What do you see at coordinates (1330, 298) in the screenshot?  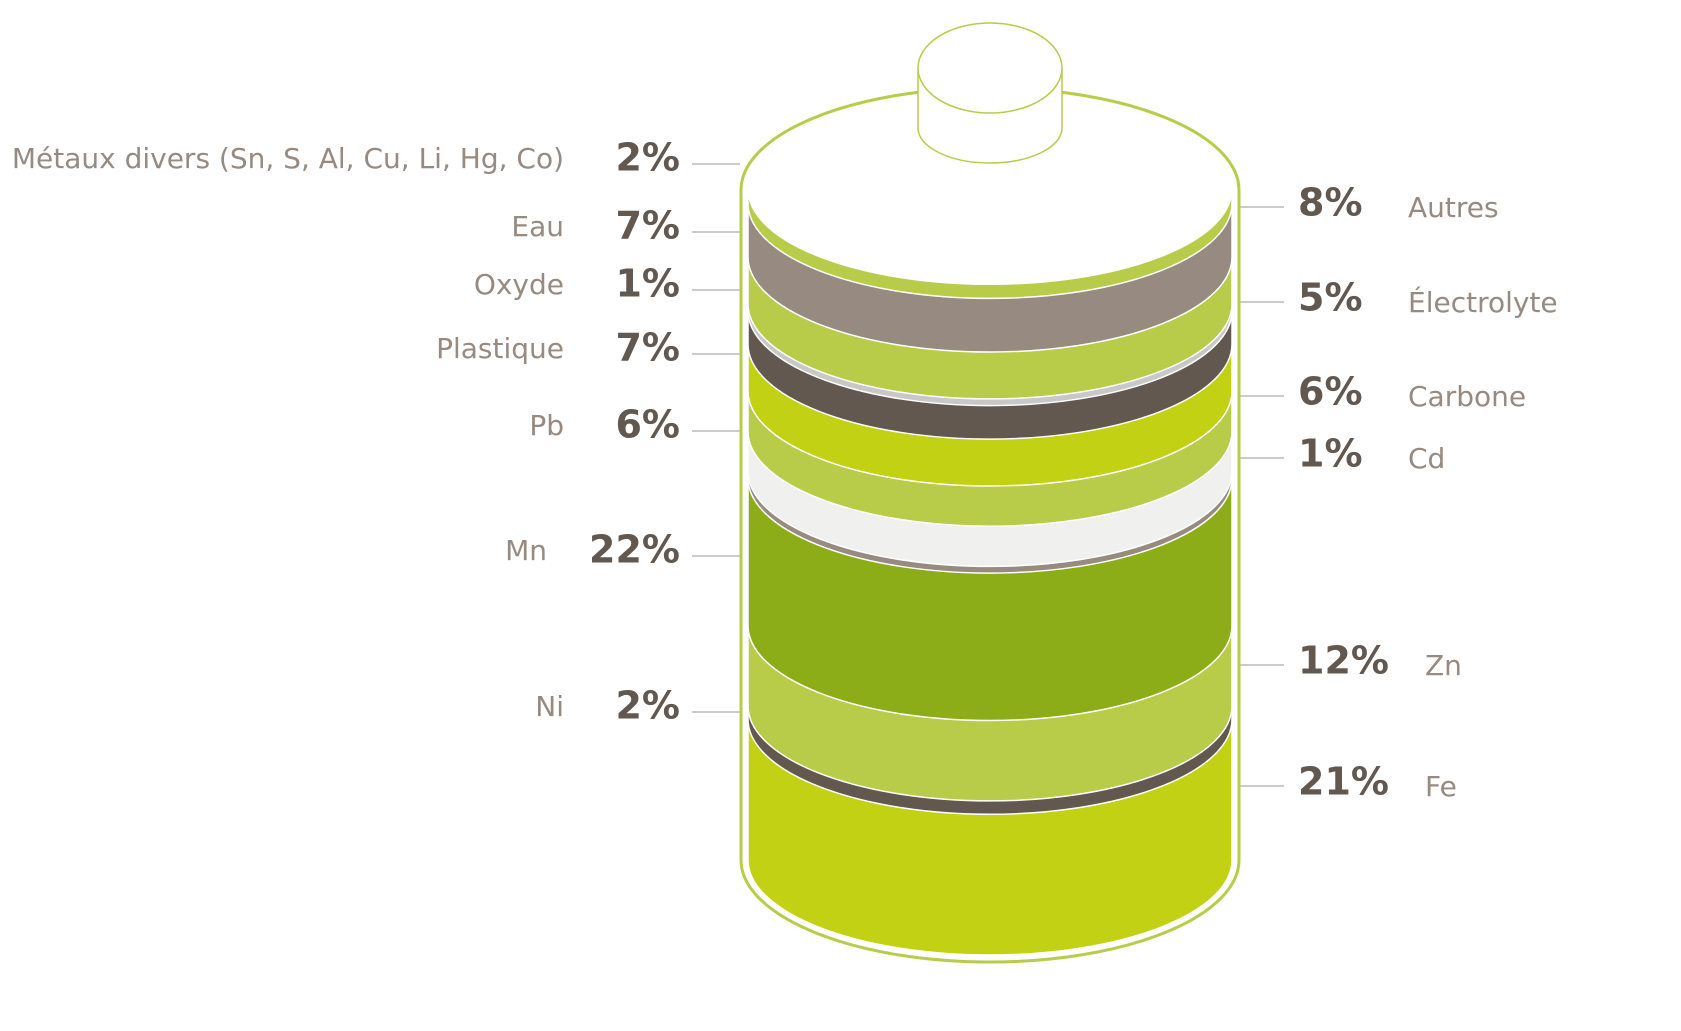 I see `percent-label: 5%` at bounding box center [1330, 298].